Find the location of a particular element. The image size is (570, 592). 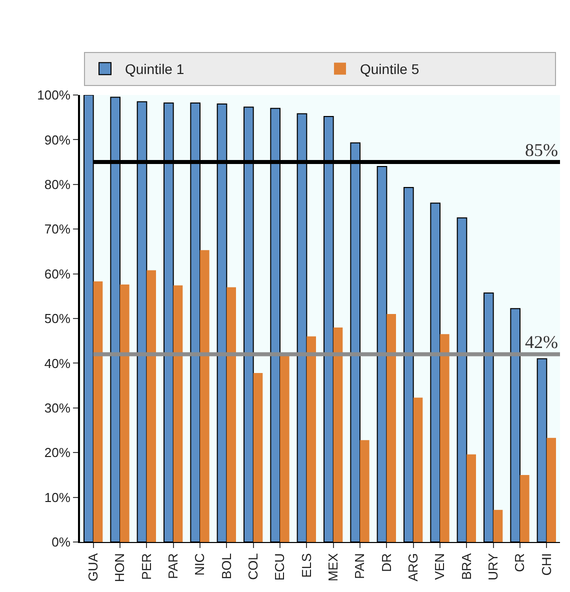

x-tick-label: COL is located at coordinates (253, 566).